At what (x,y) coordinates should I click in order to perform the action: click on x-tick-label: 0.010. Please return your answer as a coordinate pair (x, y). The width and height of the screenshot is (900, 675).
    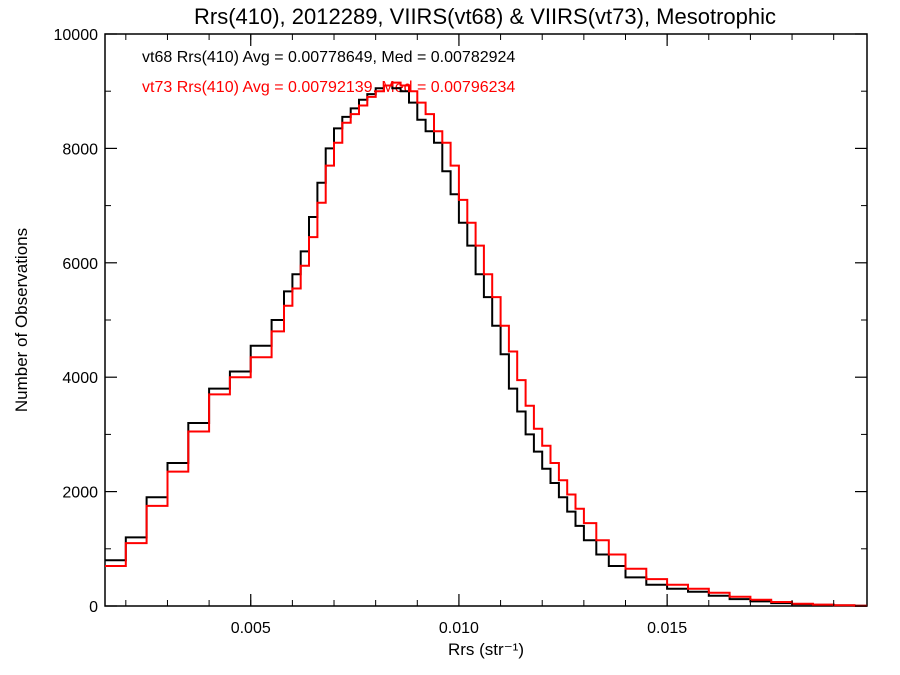
    Looking at the image, I should click on (459, 628).